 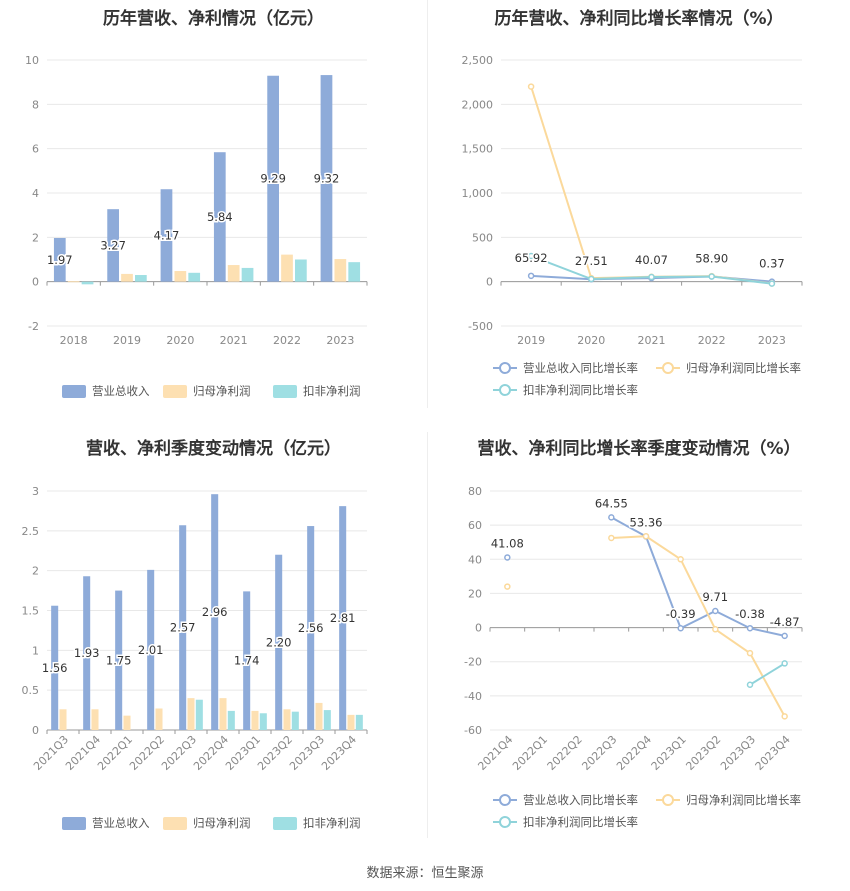 I want to click on y-tick-label: 1,000, so click(x=478, y=193).